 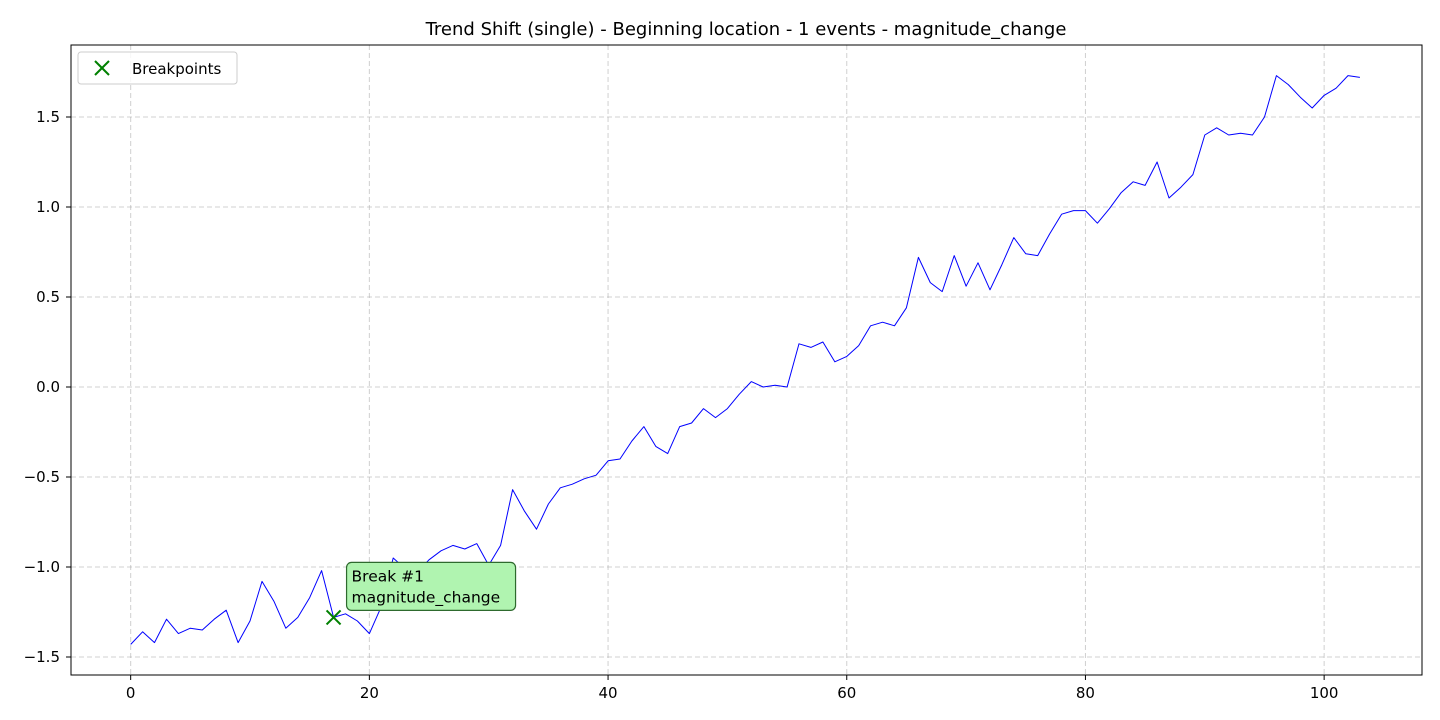 I want to click on y-tick-label: 1.5, so click(x=48, y=117).